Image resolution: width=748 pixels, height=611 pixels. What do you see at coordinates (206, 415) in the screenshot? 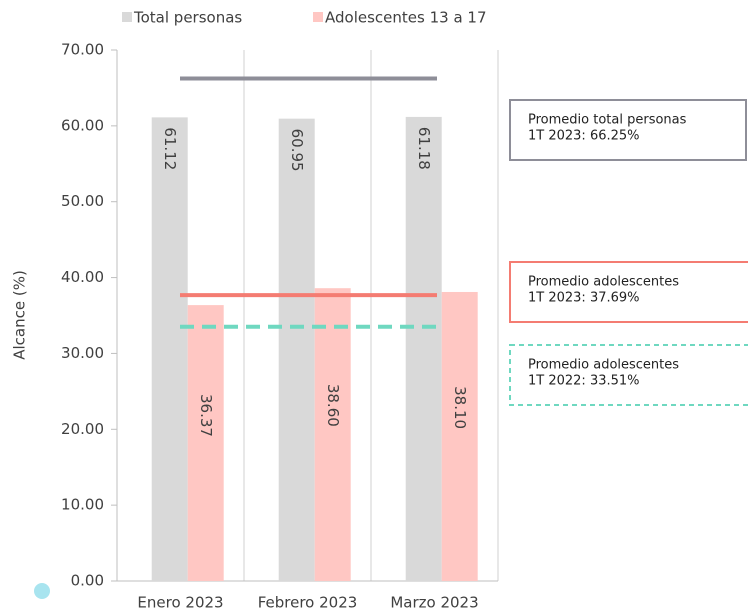
I see `value-label: 36.37` at bounding box center [206, 415].